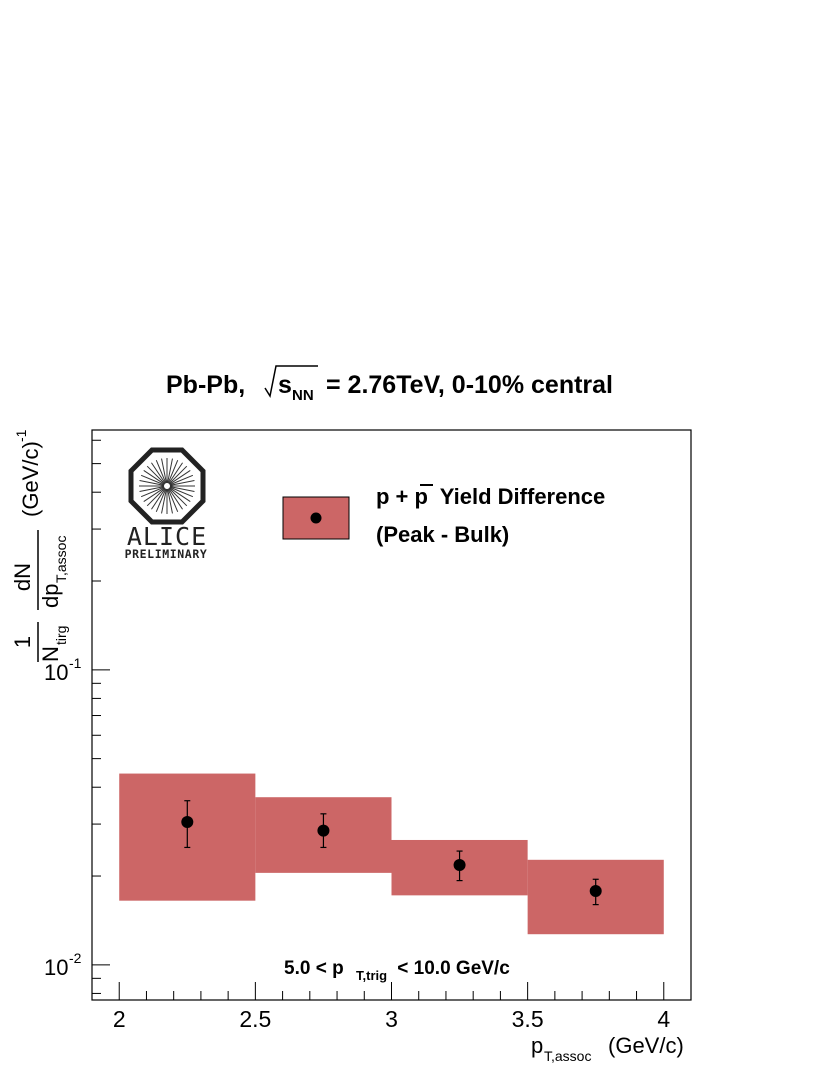 The image size is (830, 1075). Describe the element at coordinates (166, 554) in the screenshot. I see `svg-text: PRELIMINARY` at that location.